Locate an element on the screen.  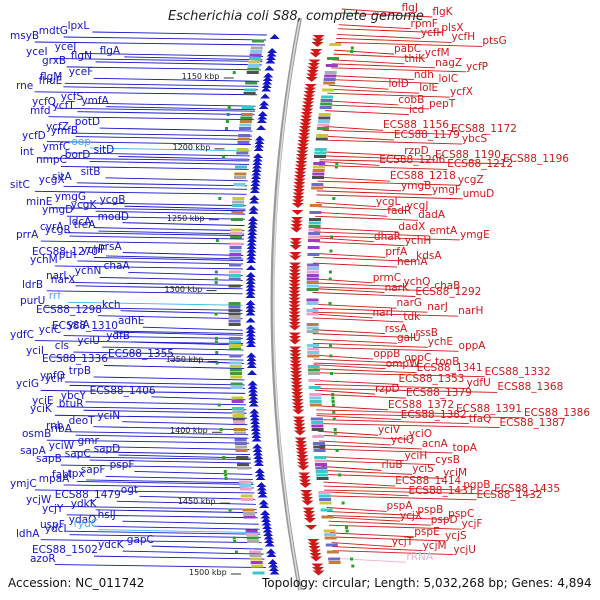
gene-label-left: ychM is located at coordinates (44, 259).